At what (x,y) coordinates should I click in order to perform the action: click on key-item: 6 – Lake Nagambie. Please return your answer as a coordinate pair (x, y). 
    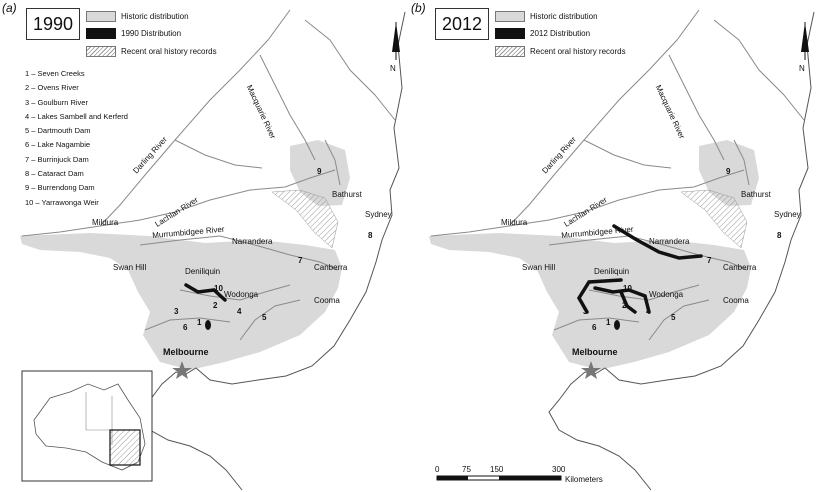
    Looking at the image, I should click on (58, 145).